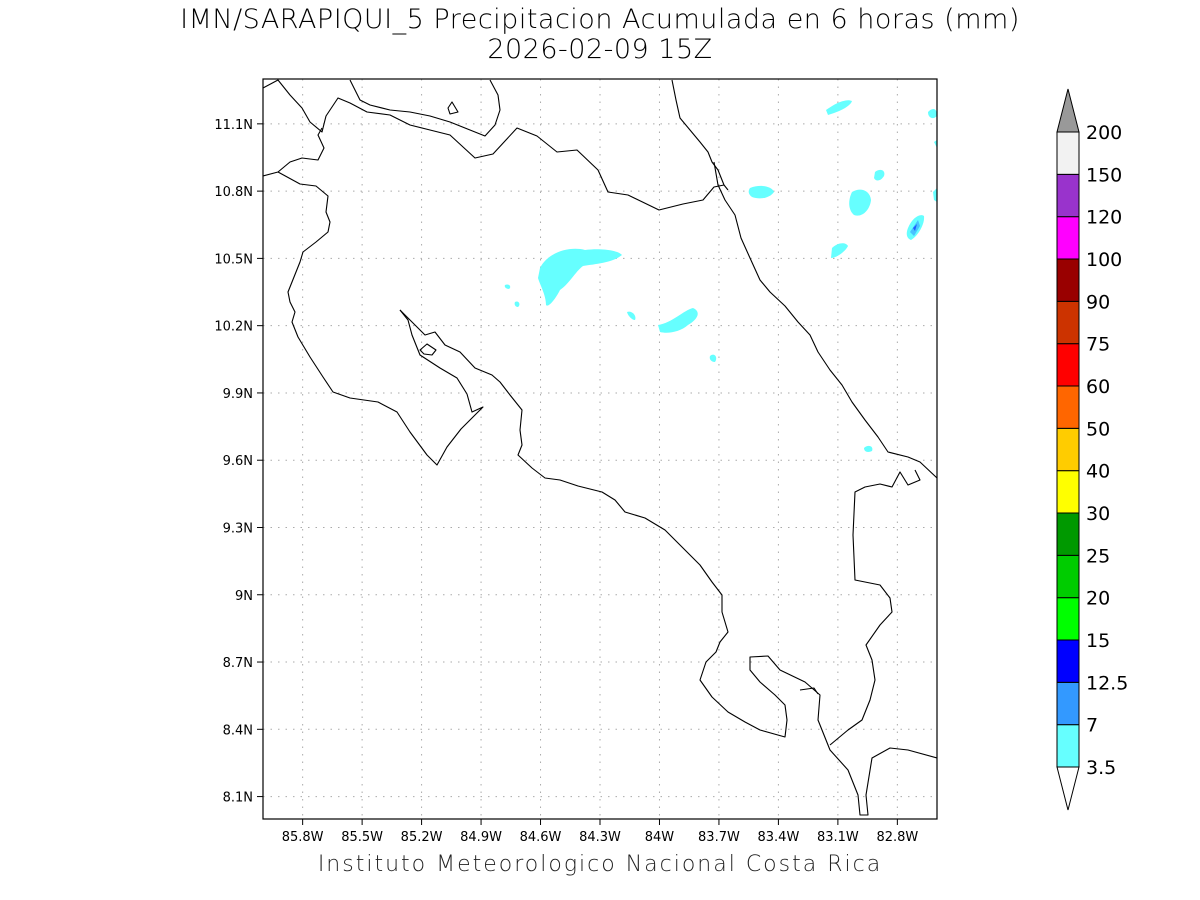 The image size is (1200, 900). I want to click on osa-peninsula, so click(809, 691).